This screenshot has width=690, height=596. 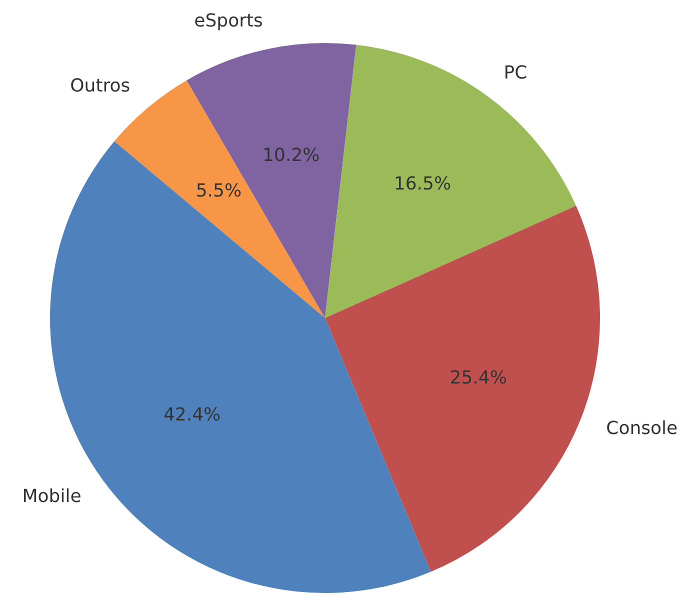 What do you see at coordinates (642, 429) in the screenshot?
I see `slice-label: Console` at bounding box center [642, 429].